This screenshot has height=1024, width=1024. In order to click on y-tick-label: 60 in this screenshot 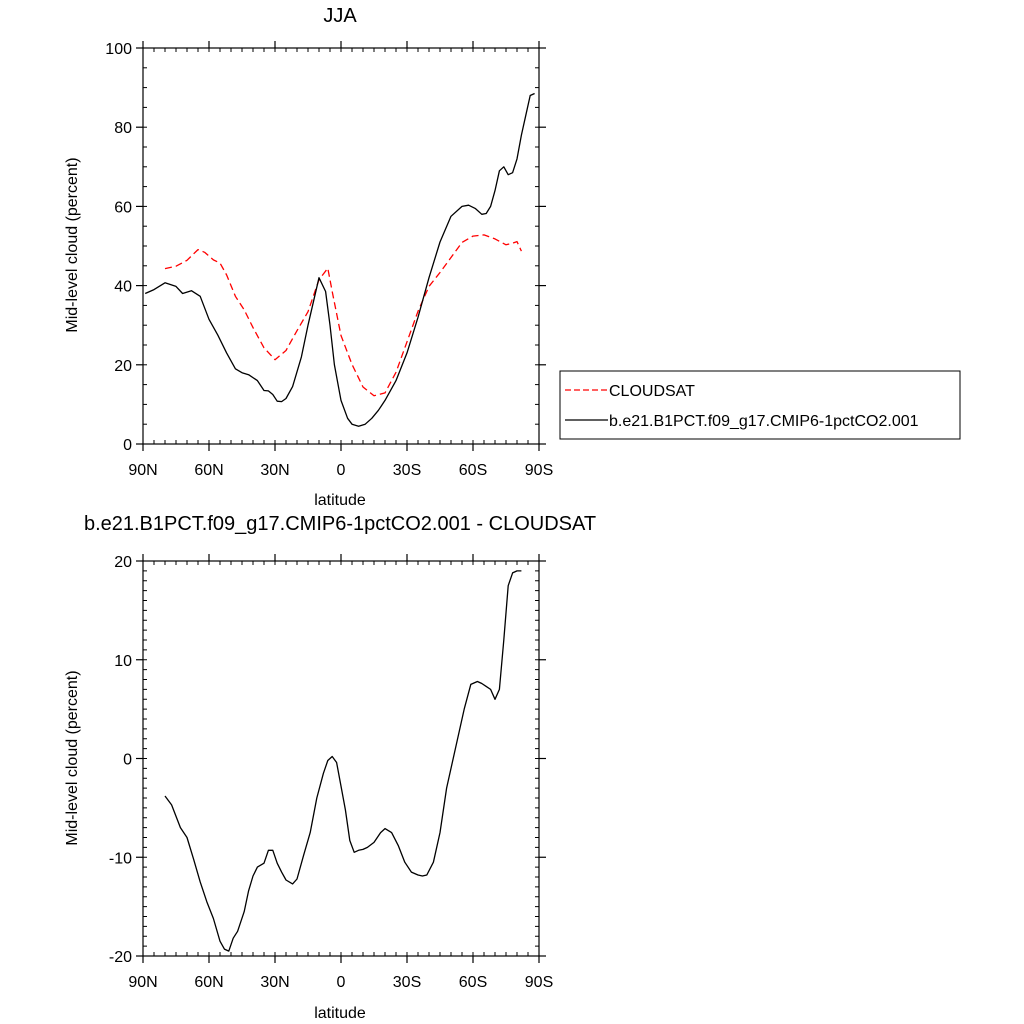, I will do `click(123, 207)`.